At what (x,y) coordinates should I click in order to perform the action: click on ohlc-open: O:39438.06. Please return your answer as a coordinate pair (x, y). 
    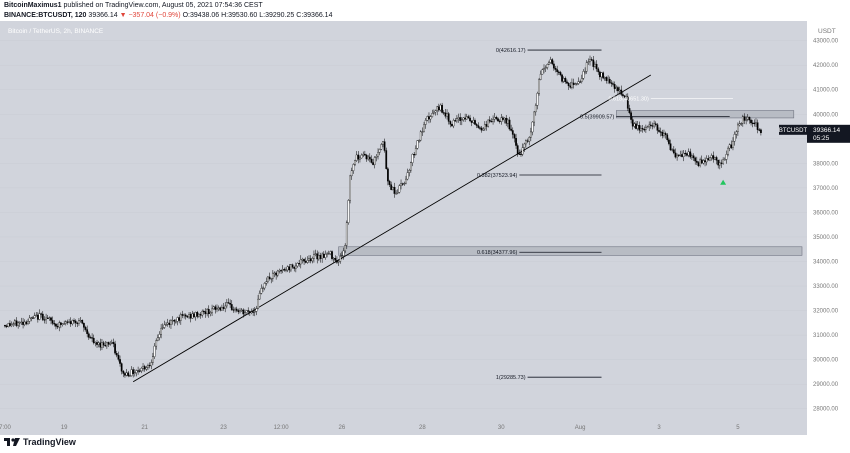
    Looking at the image, I should click on (201, 15).